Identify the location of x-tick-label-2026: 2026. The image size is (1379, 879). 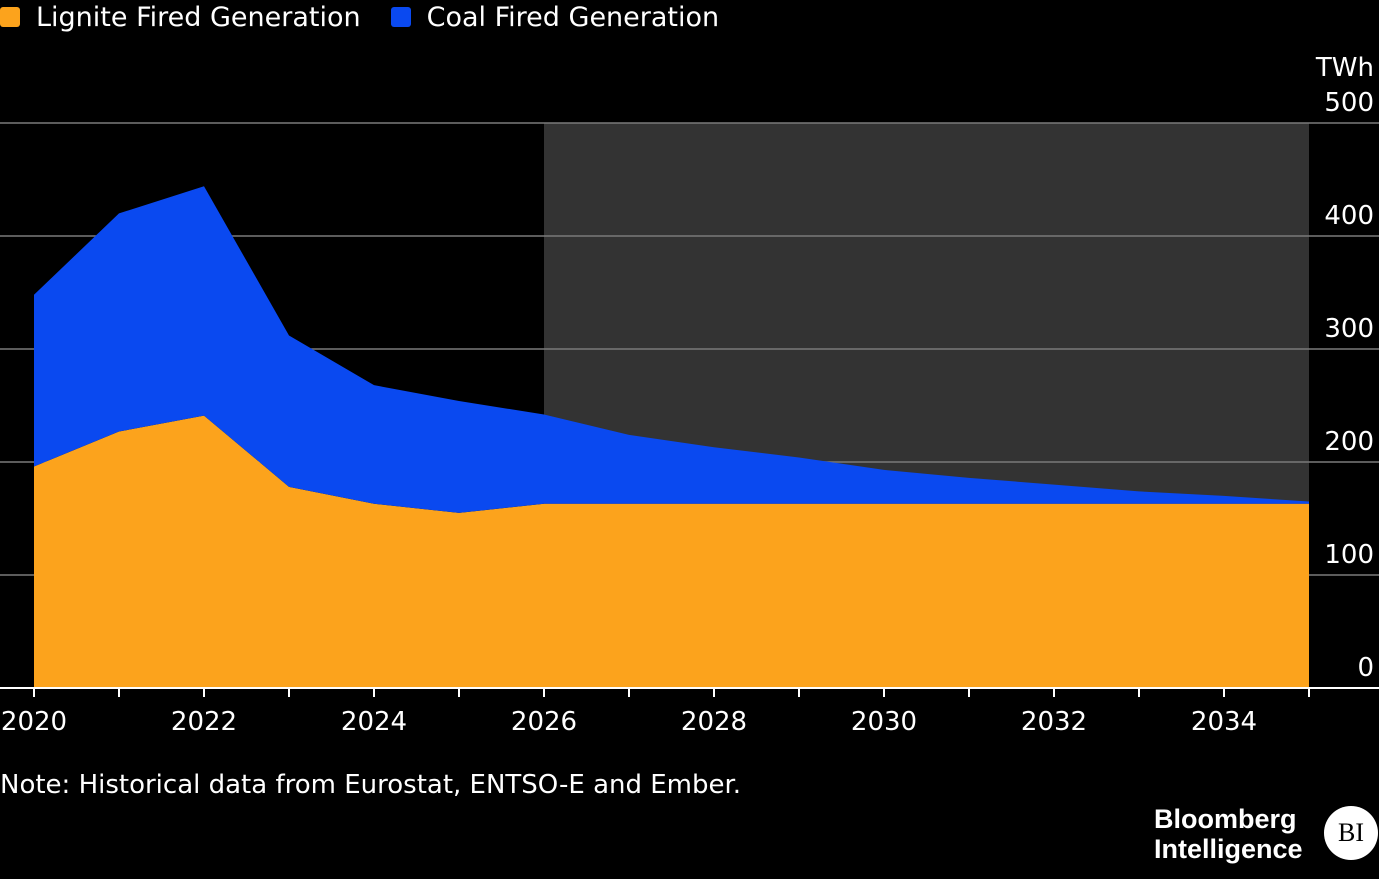
(544, 722).